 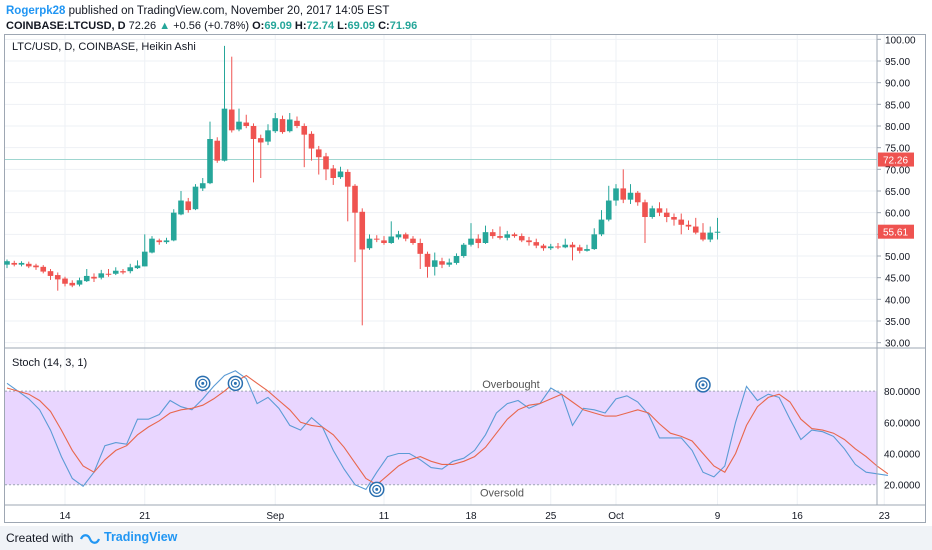 I want to click on price-tick-label: 30.00, so click(x=897, y=344).